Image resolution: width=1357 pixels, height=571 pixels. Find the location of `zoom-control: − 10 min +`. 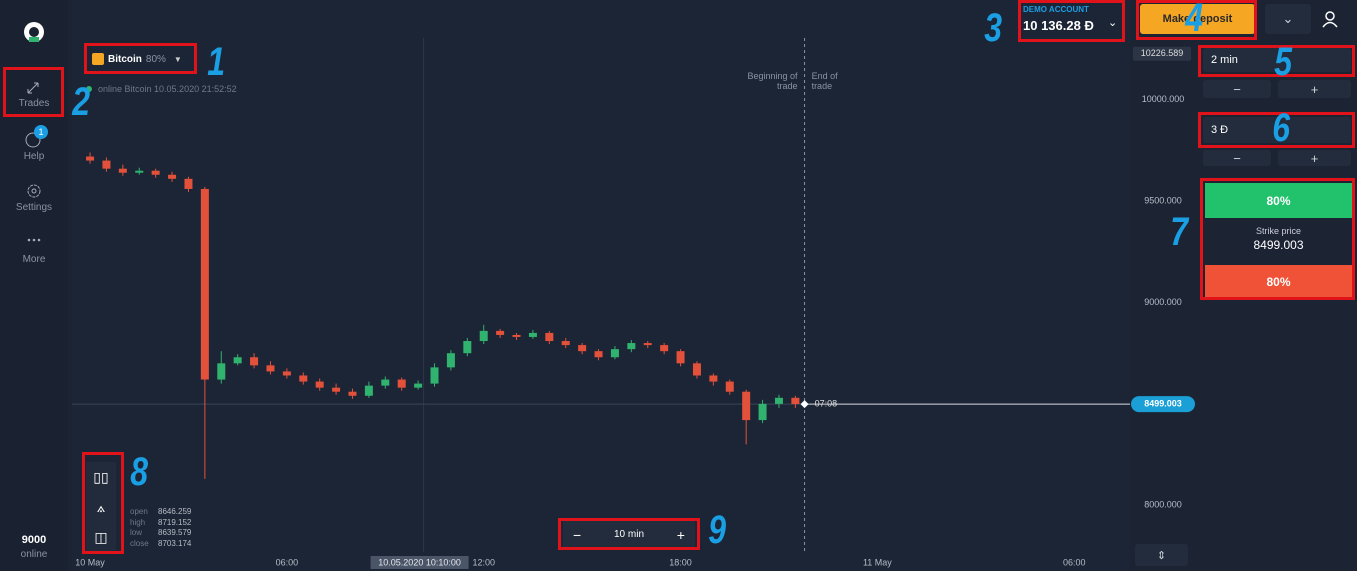

zoom-control: − 10 min + is located at coordinates (629, 534).